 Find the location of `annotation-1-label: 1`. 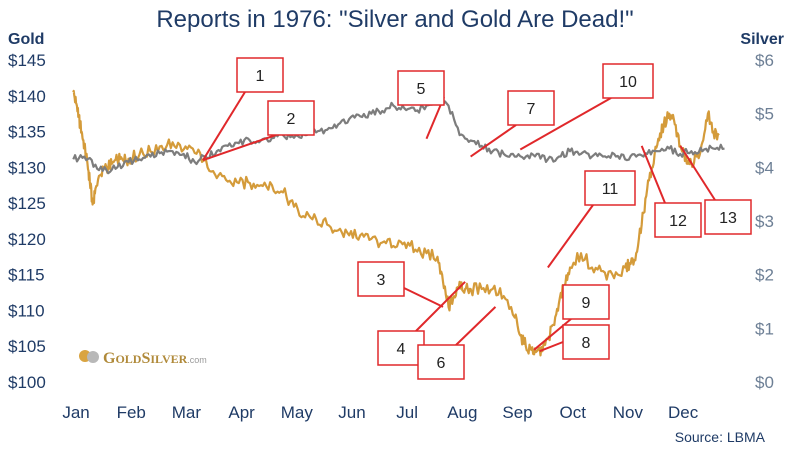

annotation-1-label: 1 is located at coordinates (260, 76).